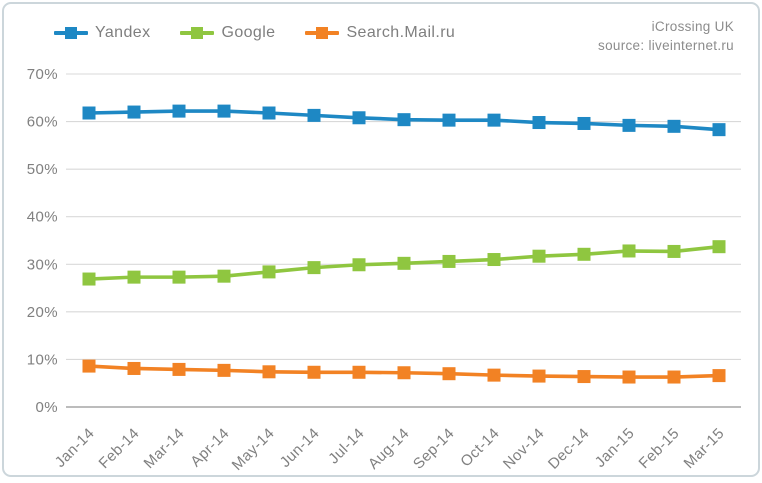 This screenshot has width=762, height=483. Describe the element at coordinates (615, 448) in the screenshot. I see `x-tick-label: Jan-15` at that location.